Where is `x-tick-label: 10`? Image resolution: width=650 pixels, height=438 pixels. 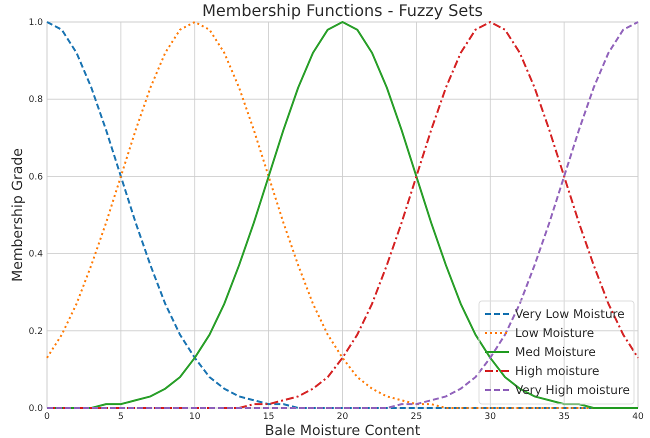
x-tick-label: 10 is located at coordinates (195, 417).